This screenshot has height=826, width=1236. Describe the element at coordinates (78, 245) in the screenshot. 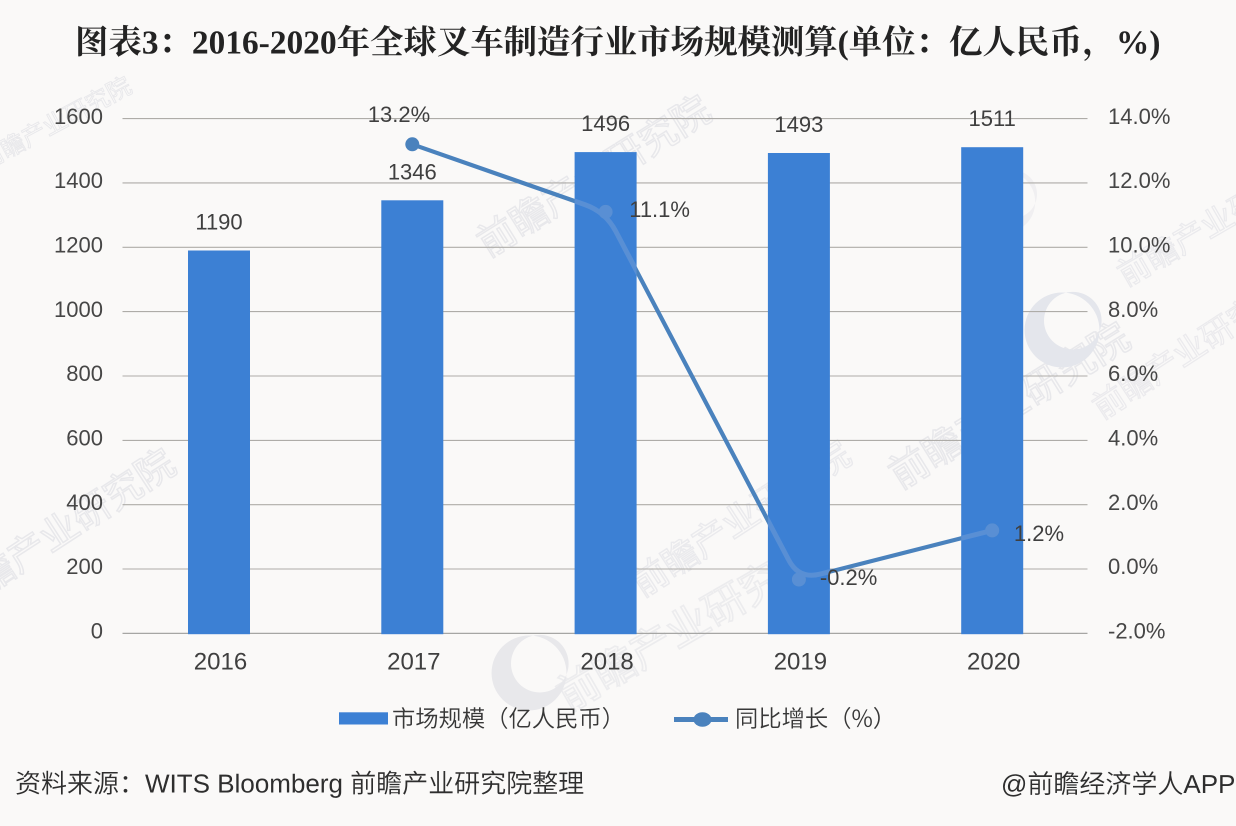

I see `svg-text: 1200` at that location.